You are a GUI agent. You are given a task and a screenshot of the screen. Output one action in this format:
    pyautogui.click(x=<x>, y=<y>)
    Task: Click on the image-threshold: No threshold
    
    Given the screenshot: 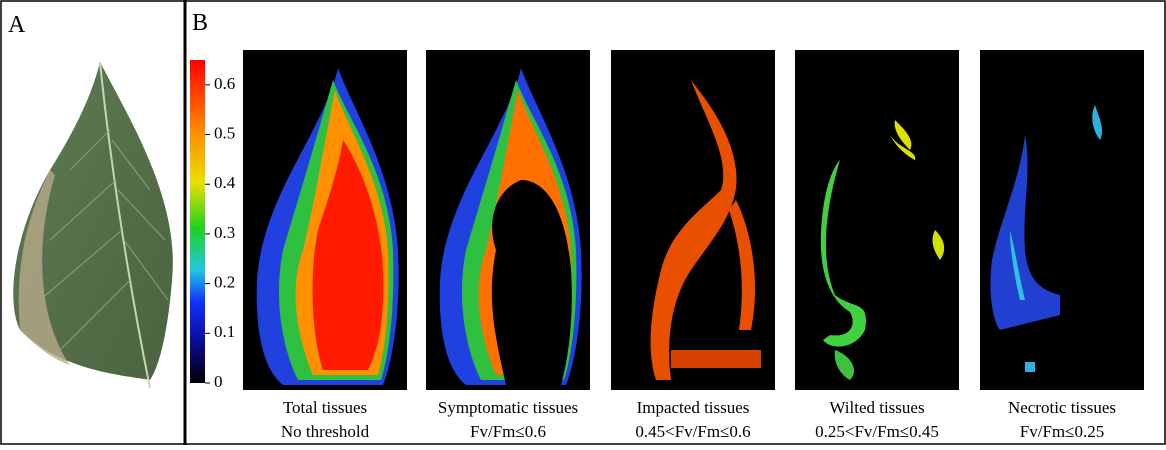 What is the action you would take?
    pyautogui.click(x=325, y=431)
    